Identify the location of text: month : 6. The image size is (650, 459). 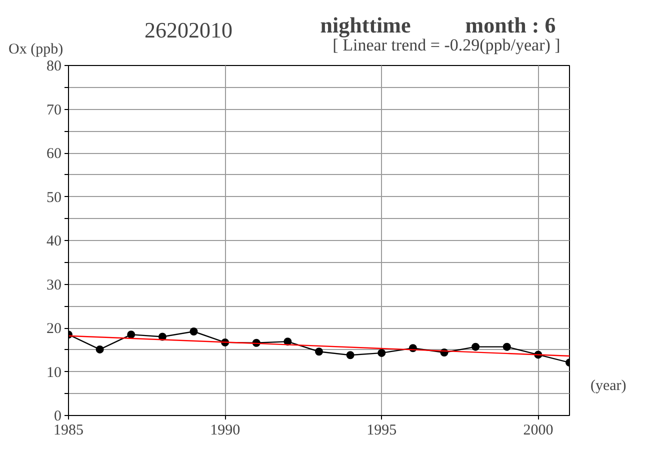
(510, 25).